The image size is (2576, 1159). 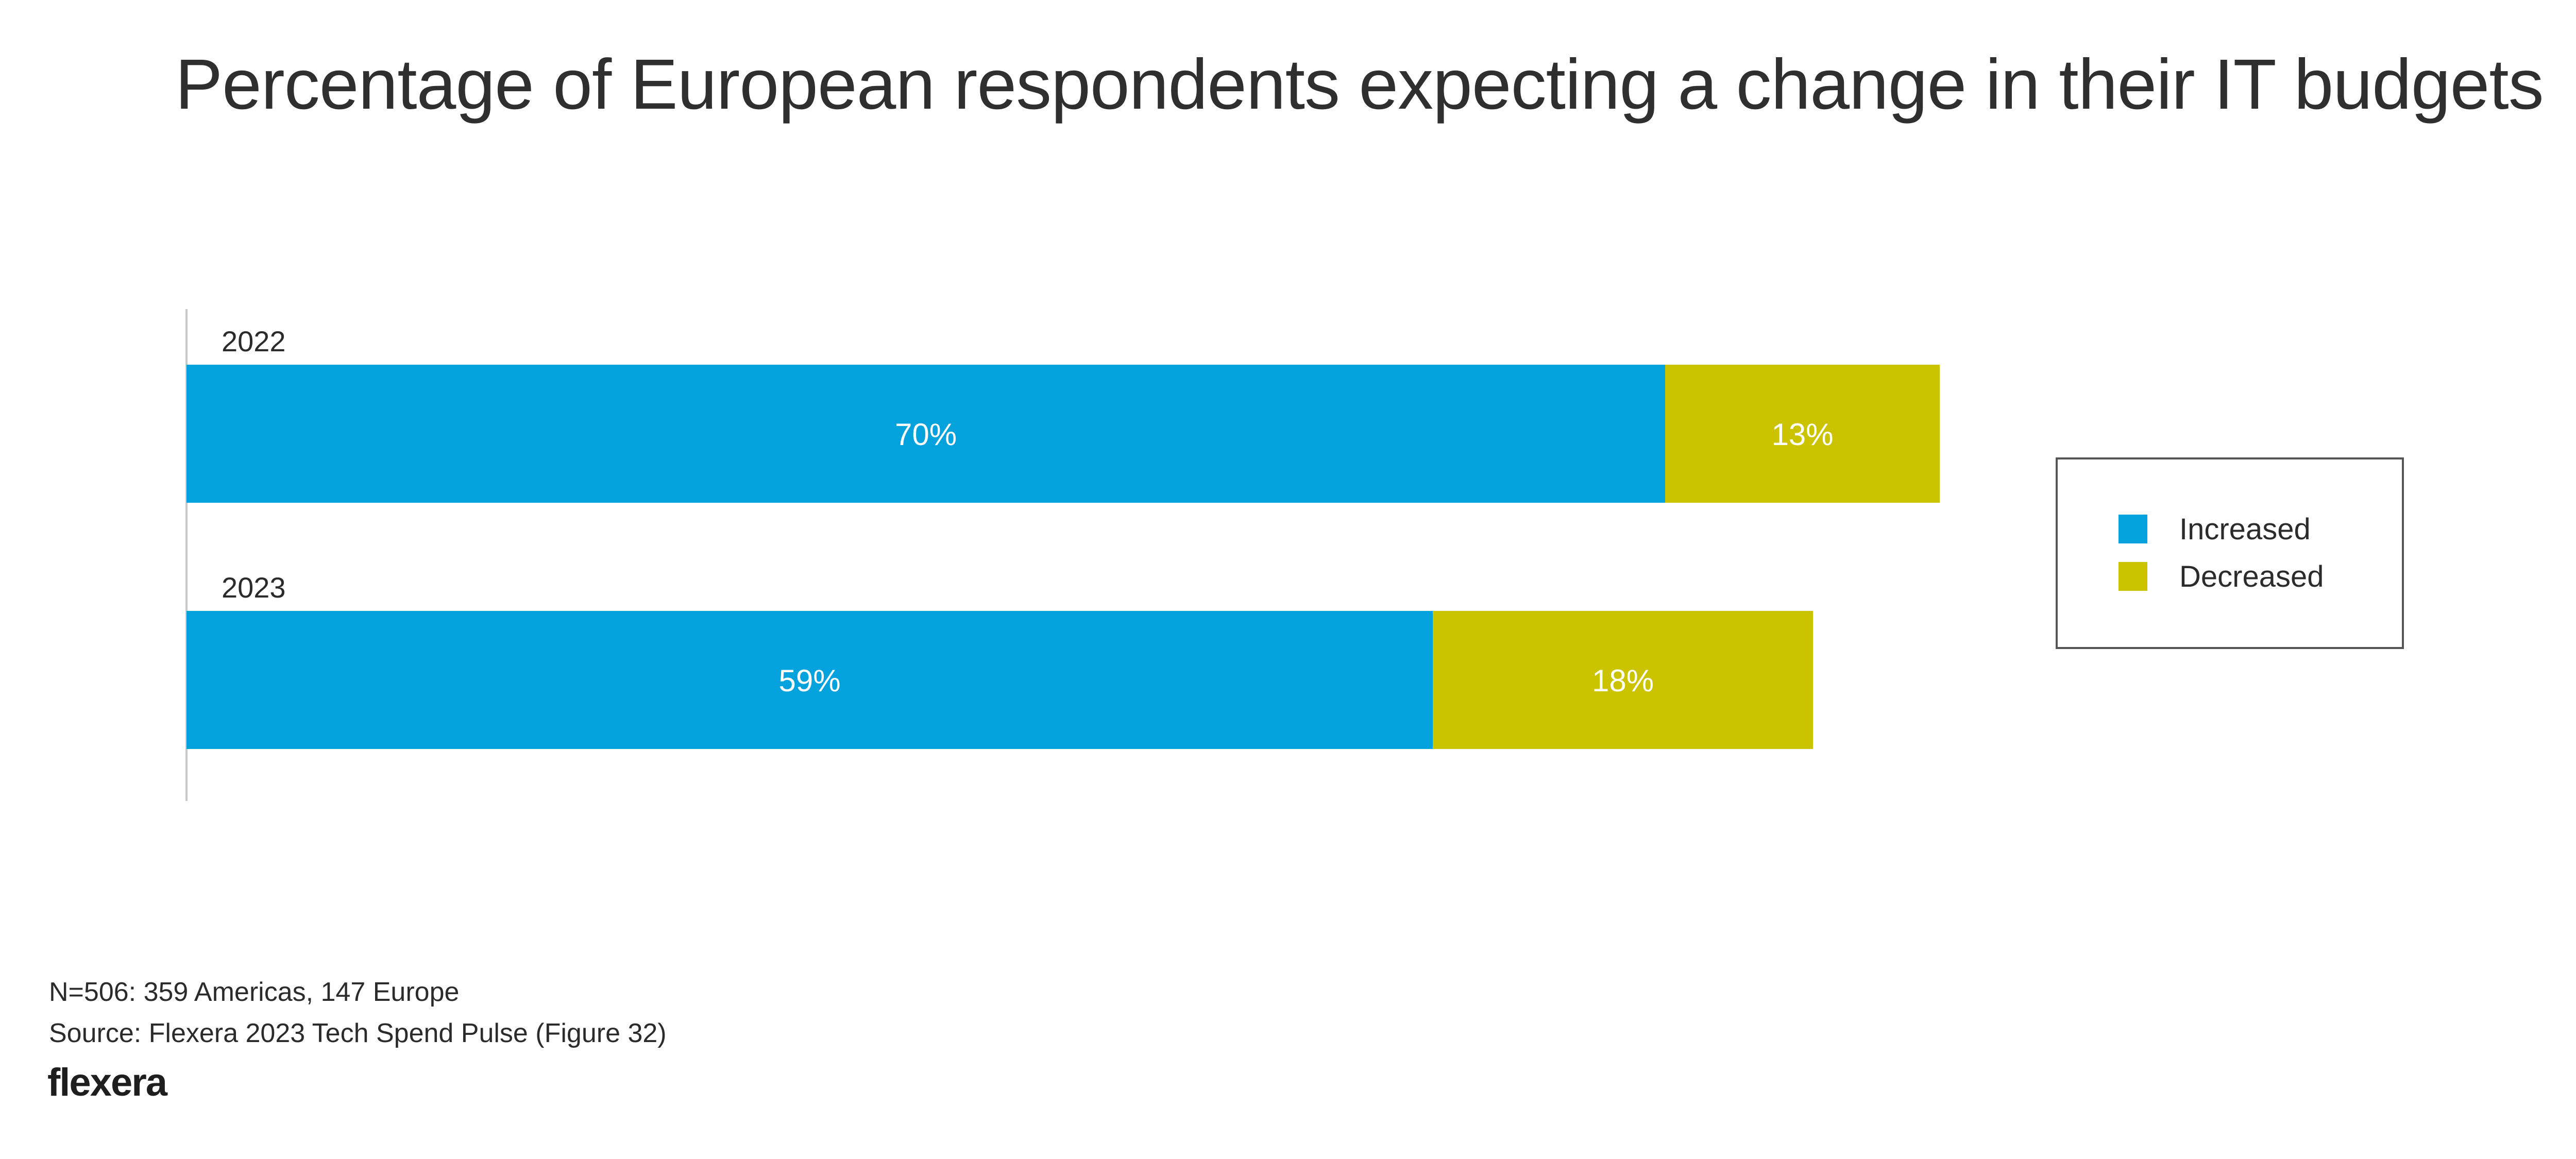 I want to click on data-label-decreased-2022: 13%, so click(x=1802, y=434).